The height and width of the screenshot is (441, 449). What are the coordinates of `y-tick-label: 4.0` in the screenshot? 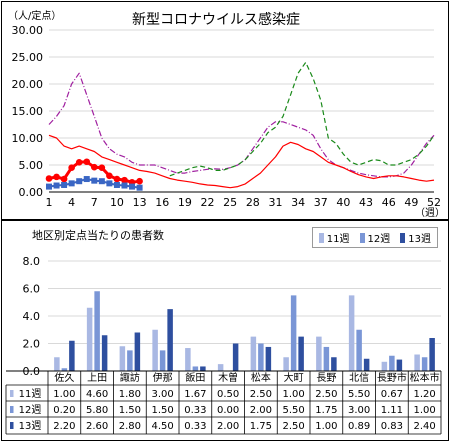 It's located at (32, 316).